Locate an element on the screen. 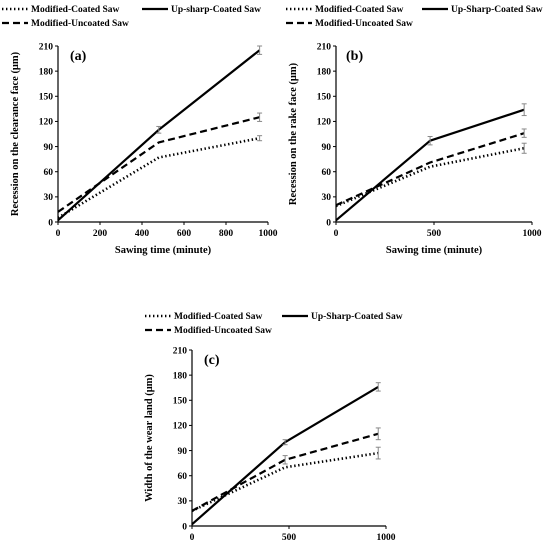 This screenshot has width=550, height=545. x-tick-label: 200 is located at coordinates (100, 234).